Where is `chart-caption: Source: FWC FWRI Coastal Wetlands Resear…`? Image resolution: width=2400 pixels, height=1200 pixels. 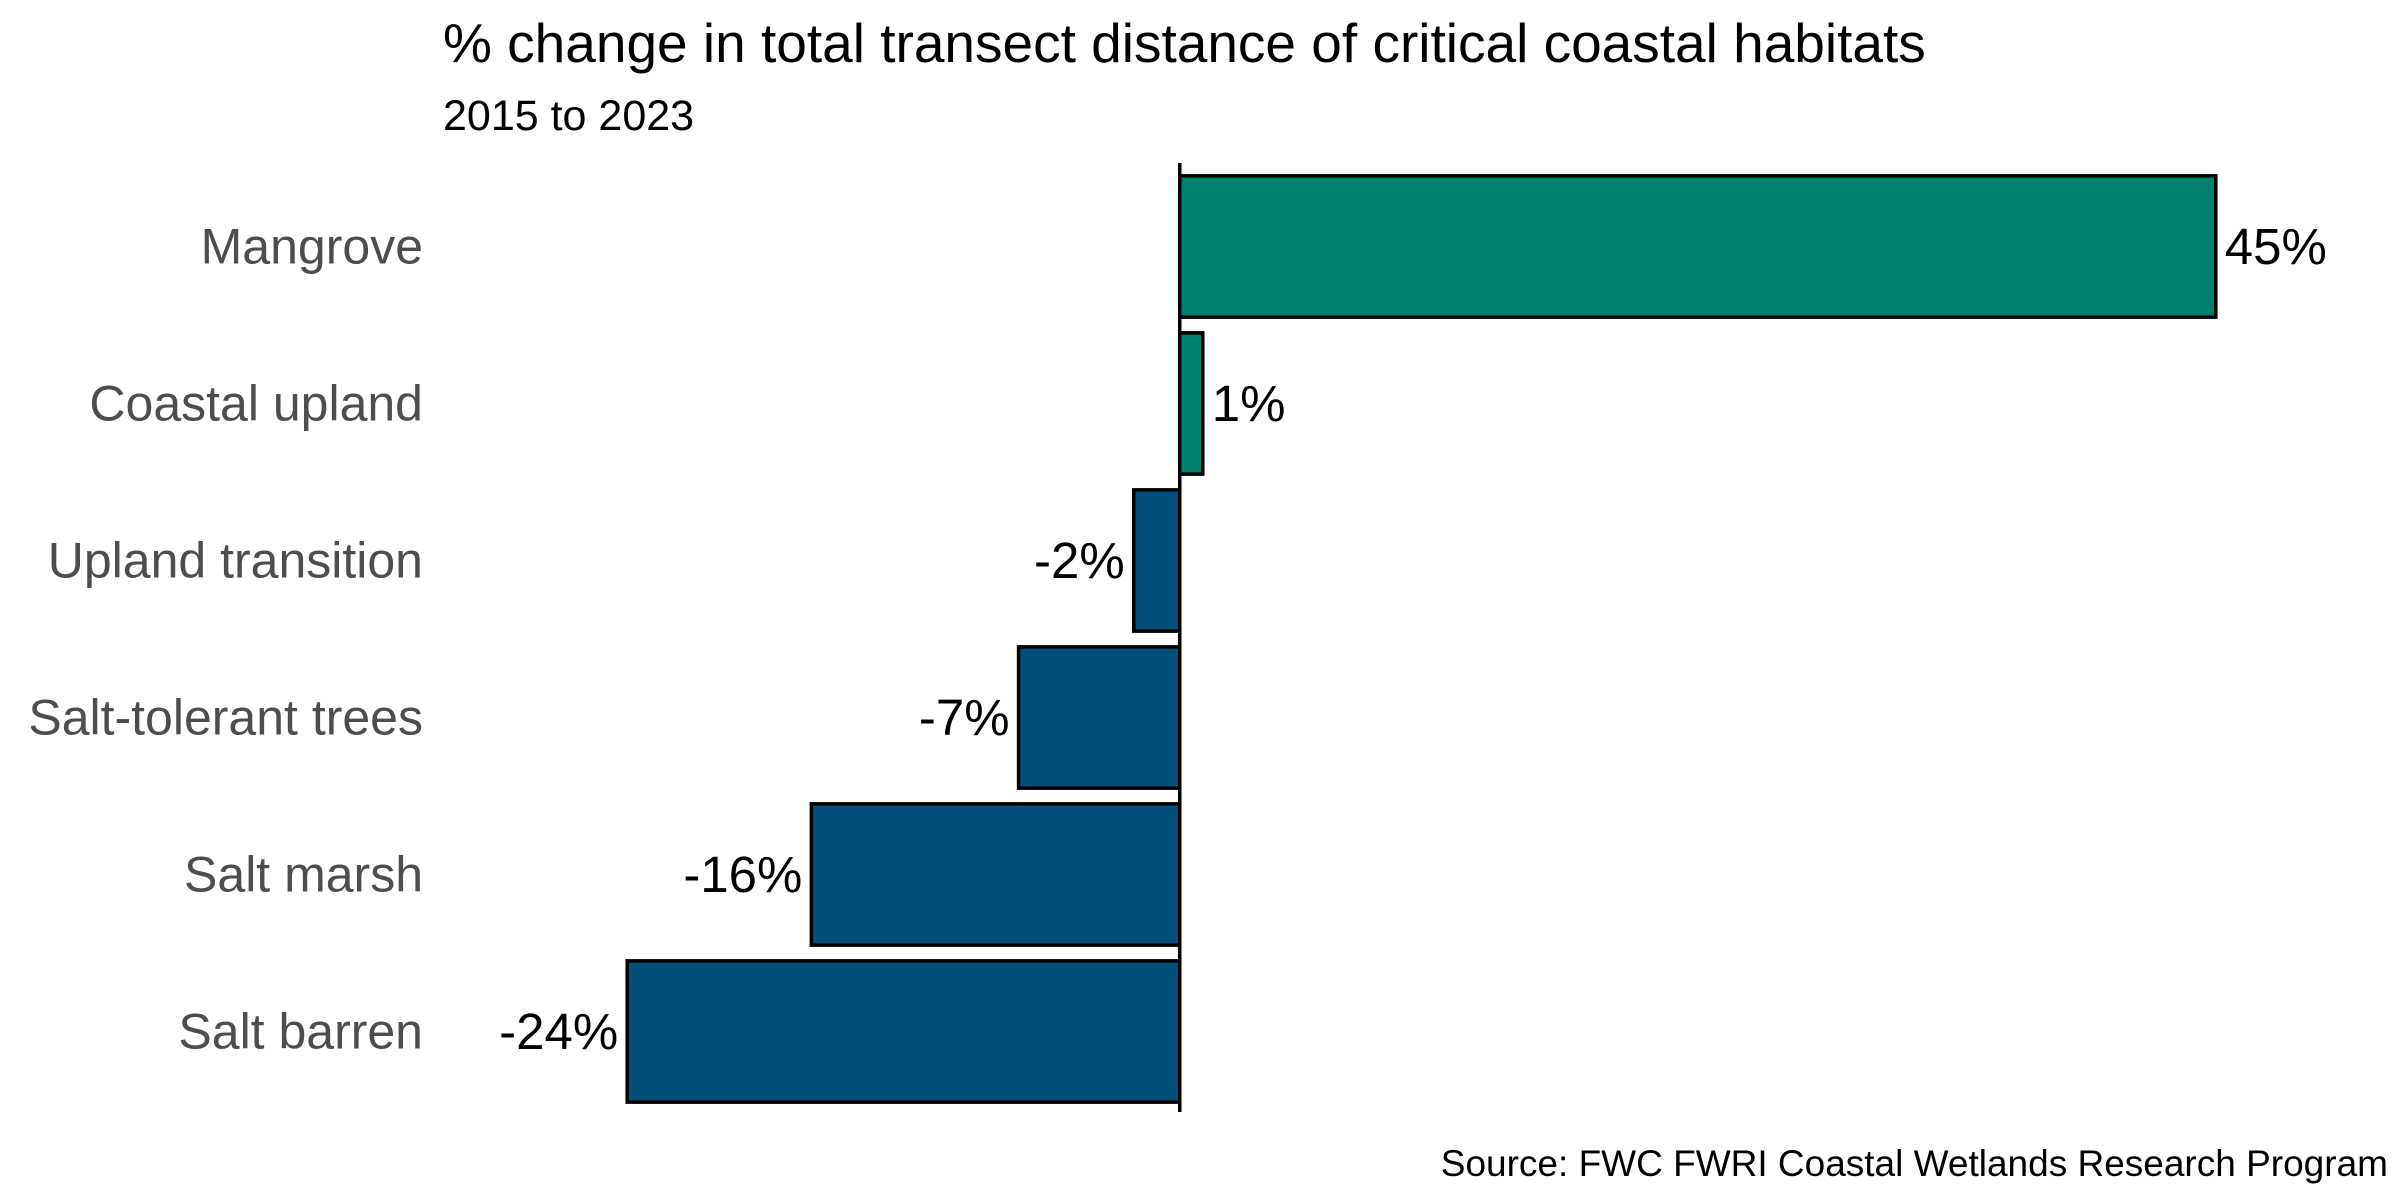 chart-caption: Source: FWC FWRI Coastal Wetlands Resear… is located at coordinates (1914, 1163).